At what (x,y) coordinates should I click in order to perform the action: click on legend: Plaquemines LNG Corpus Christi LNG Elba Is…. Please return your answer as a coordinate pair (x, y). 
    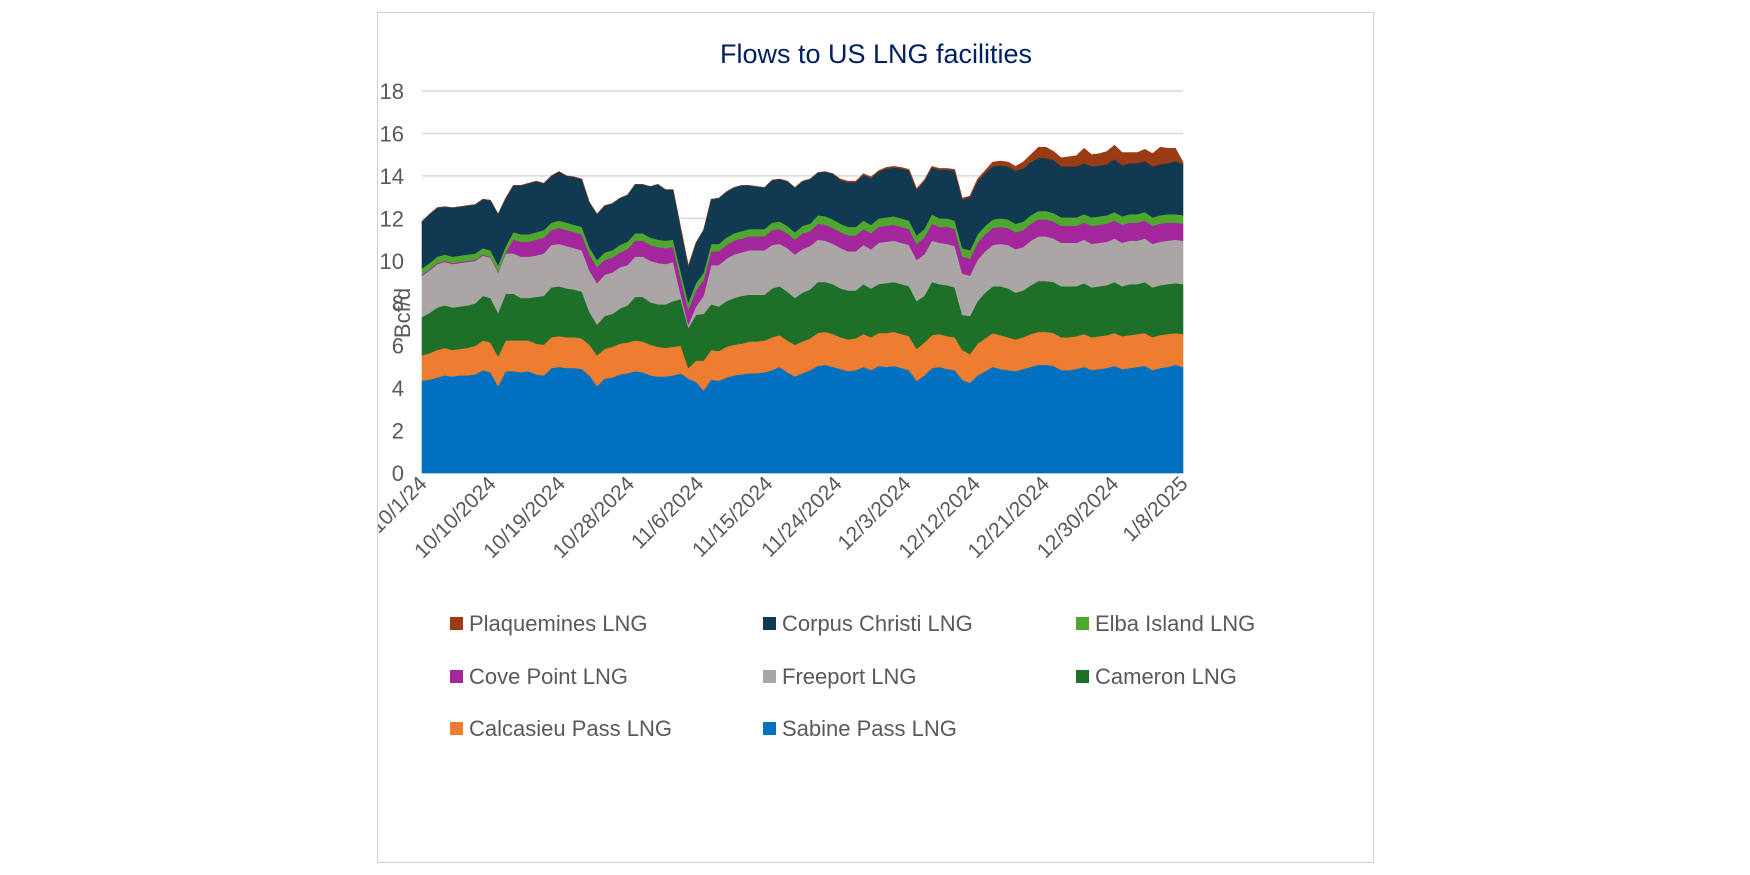
    Looking at the image, I should click on (852, 676).